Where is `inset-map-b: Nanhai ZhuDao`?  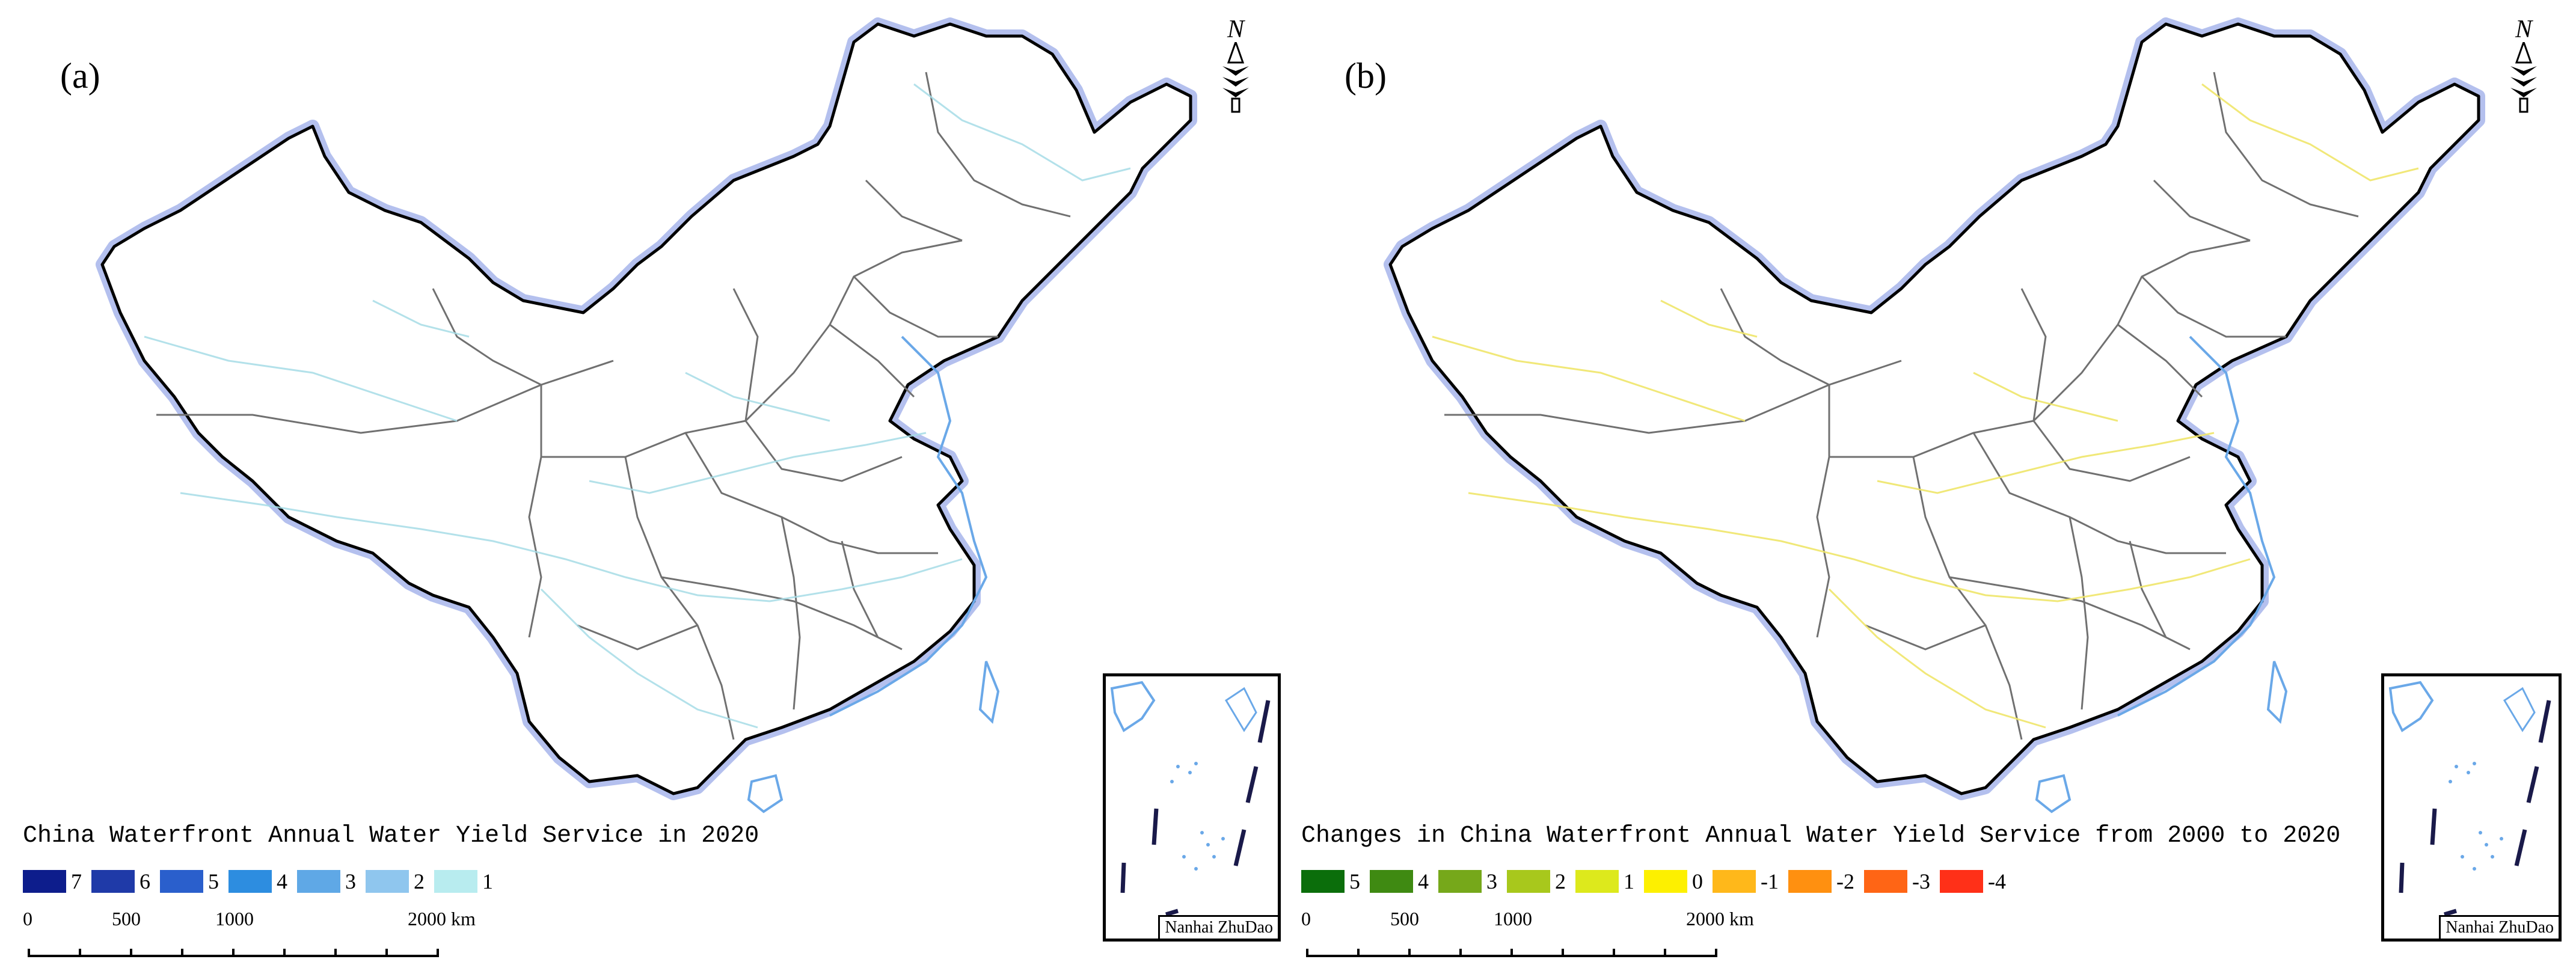 inset-map-b: Nanhai ZhuDao is located at coordinates (2471, 807).